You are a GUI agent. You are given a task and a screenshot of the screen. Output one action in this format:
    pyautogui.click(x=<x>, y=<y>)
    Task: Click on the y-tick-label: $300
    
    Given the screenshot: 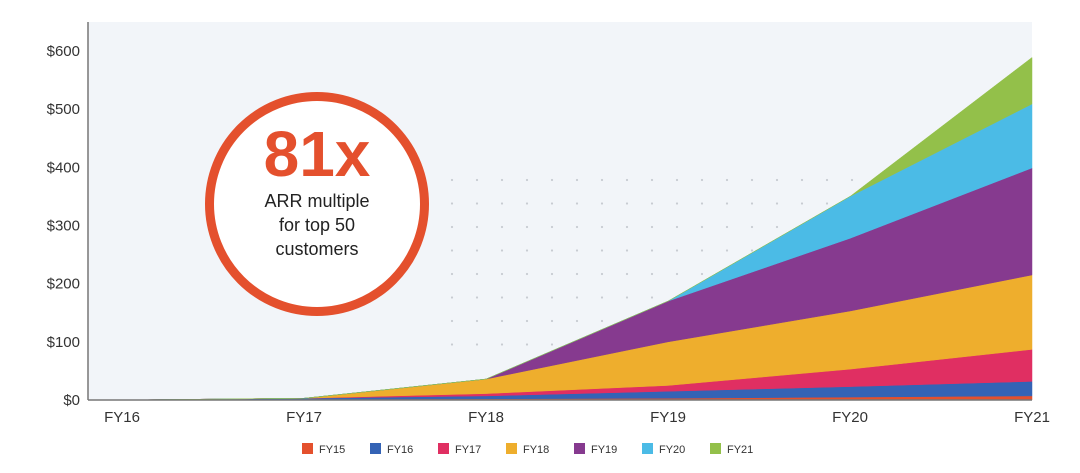 What is the action you would take?
    pyautogui.click(x=63, y=226)
    